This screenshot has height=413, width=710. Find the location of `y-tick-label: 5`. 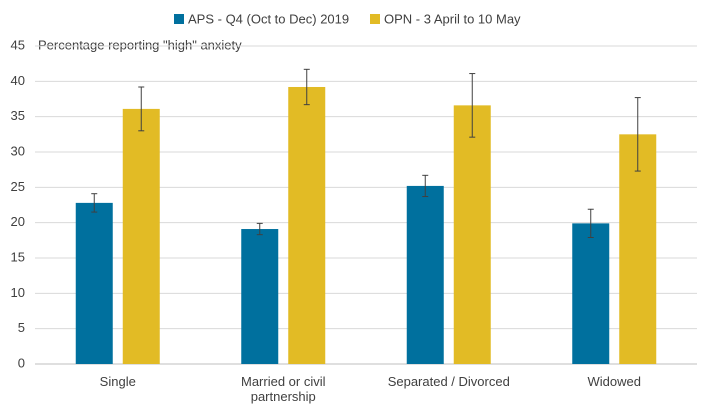

y-tick-label: 5 is located at coordinates (21, 327).